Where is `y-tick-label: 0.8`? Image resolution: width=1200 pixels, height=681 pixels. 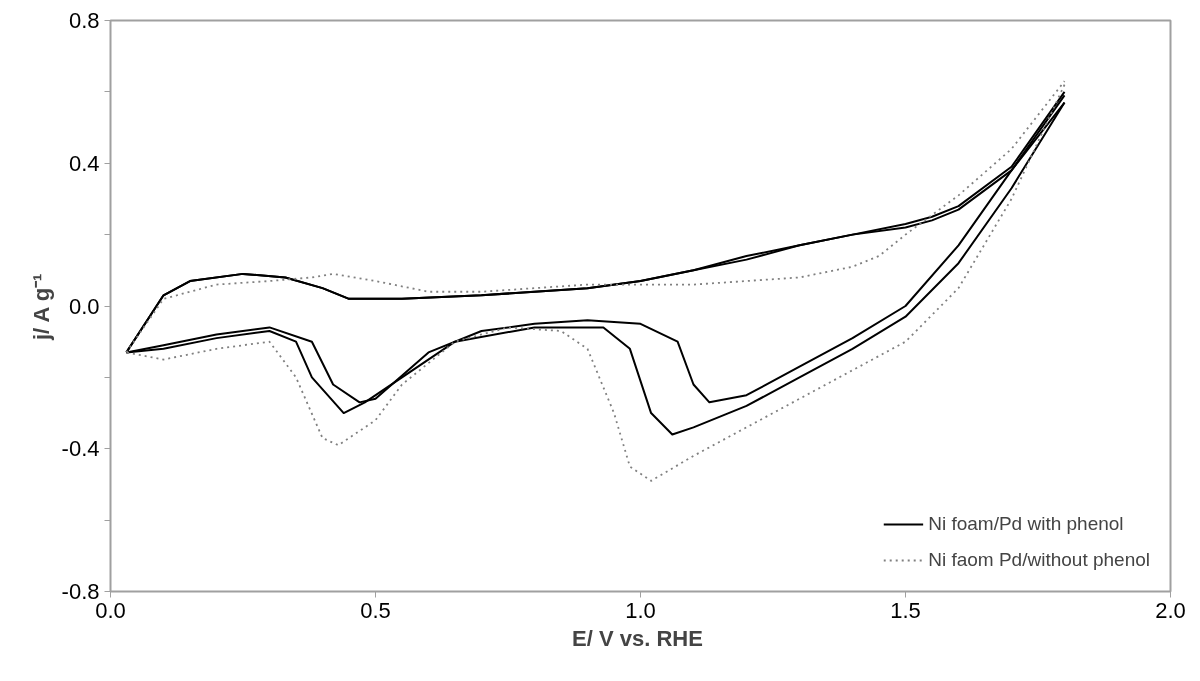 y-tick-label: 0.8 is located at coordinates (84, 20).